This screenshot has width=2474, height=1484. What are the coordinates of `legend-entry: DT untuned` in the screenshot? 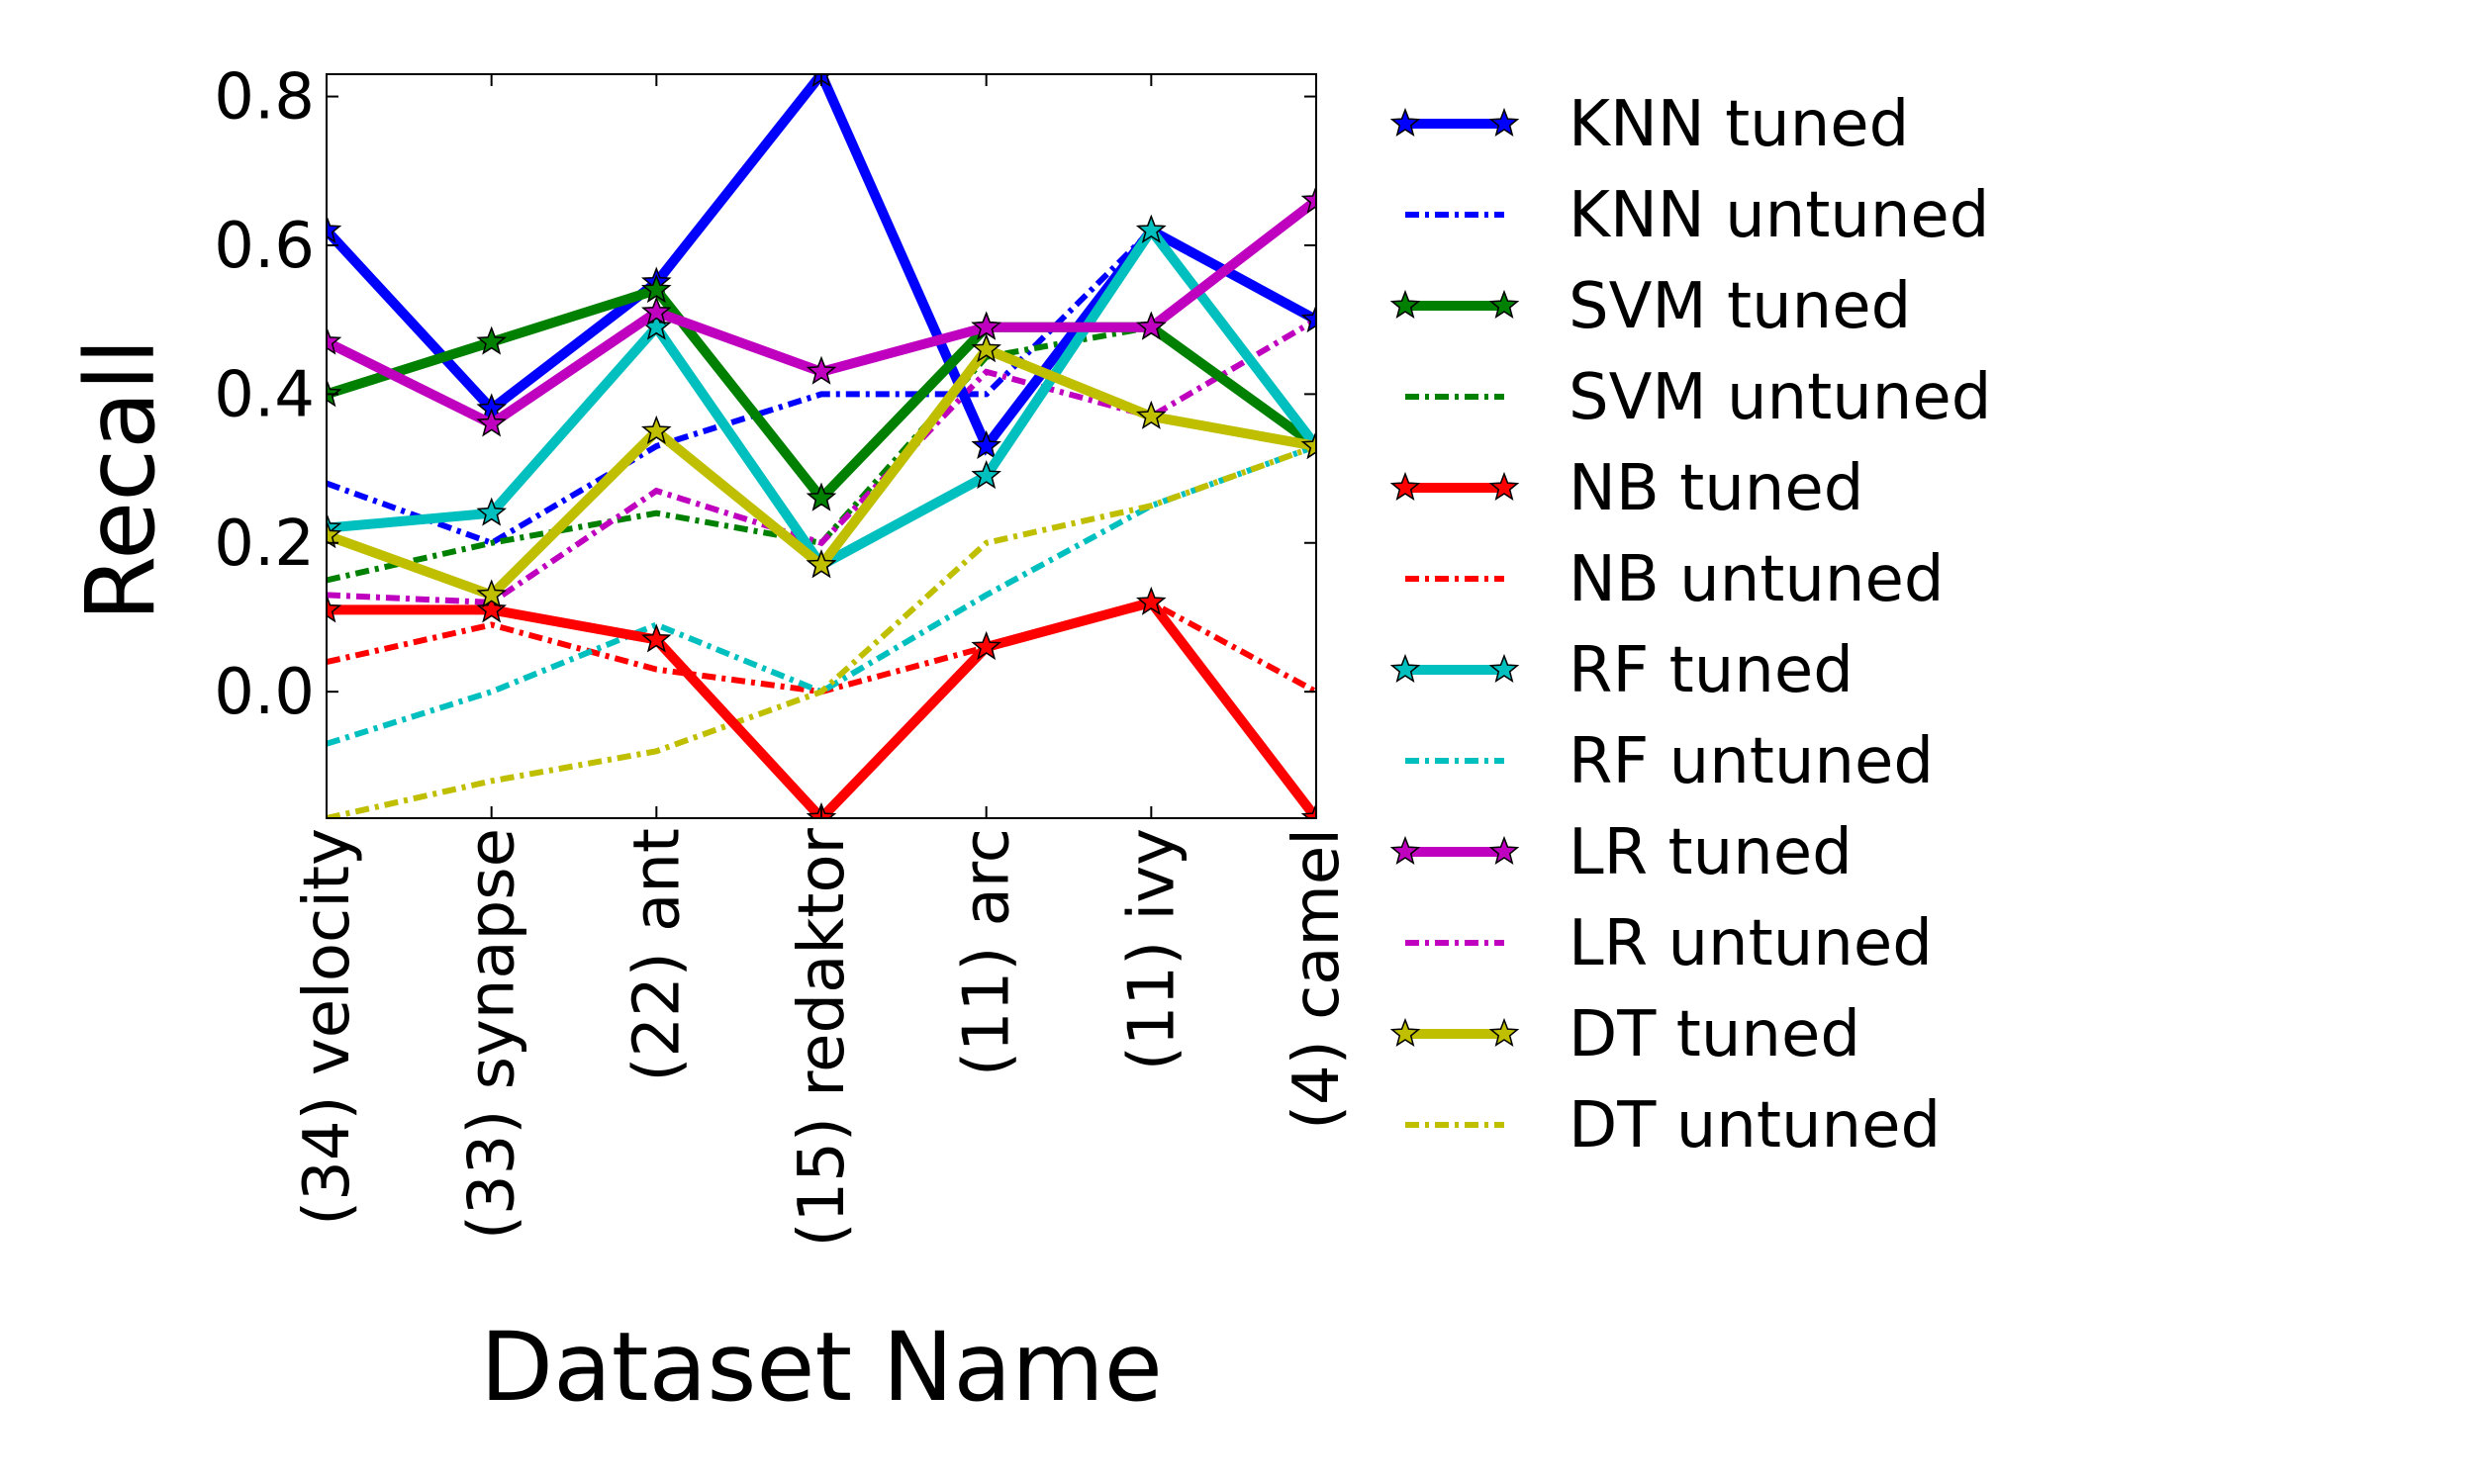 It's located at (1673, 1125).